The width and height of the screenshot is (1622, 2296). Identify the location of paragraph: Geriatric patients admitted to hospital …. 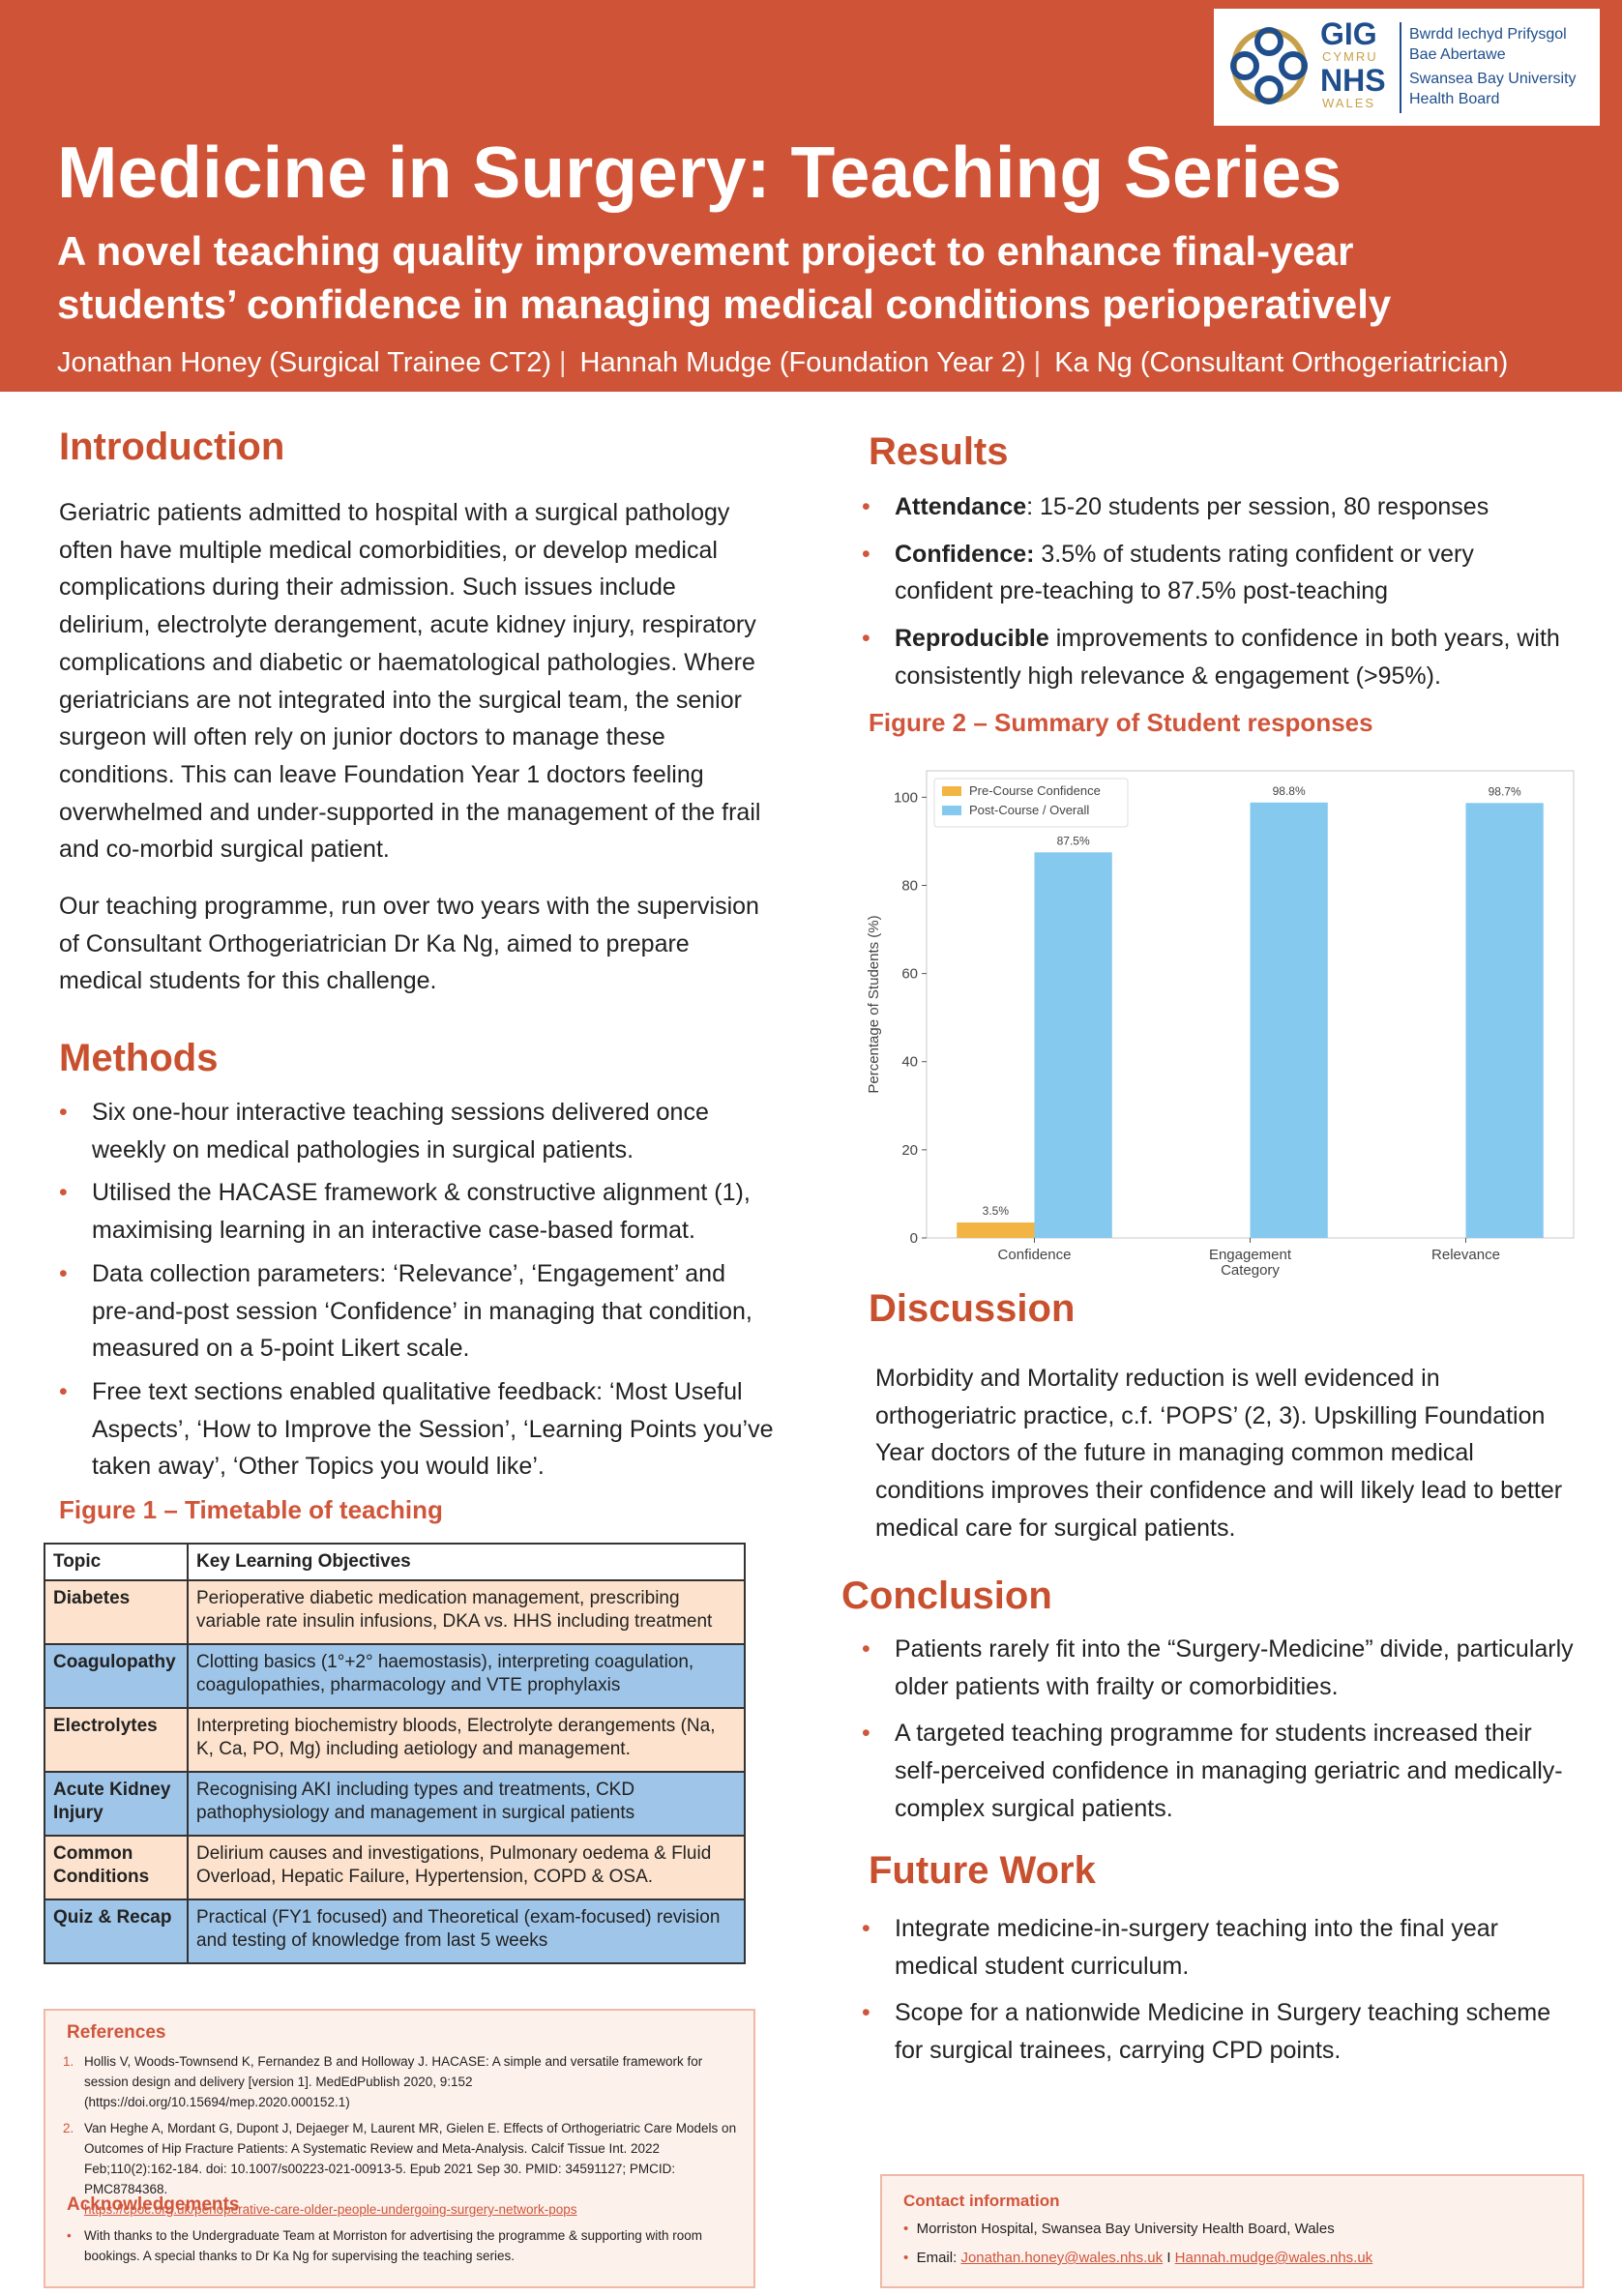
(410, 681).